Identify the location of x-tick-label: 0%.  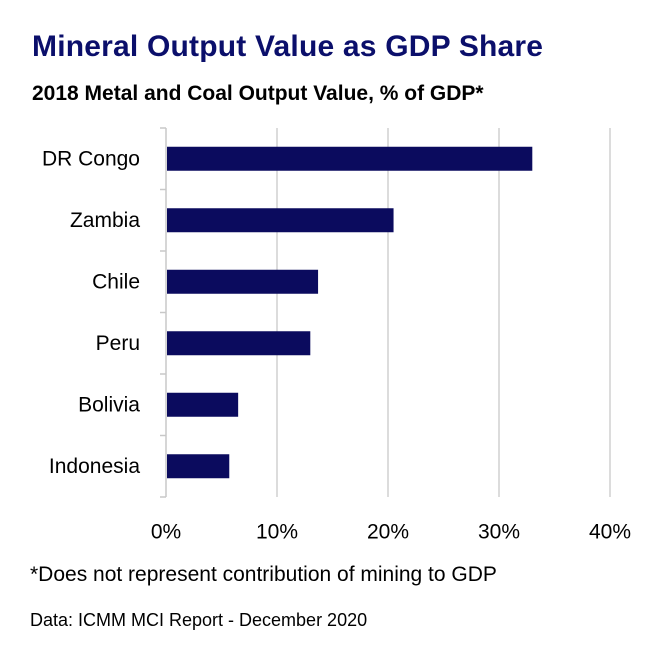
(166, 532).